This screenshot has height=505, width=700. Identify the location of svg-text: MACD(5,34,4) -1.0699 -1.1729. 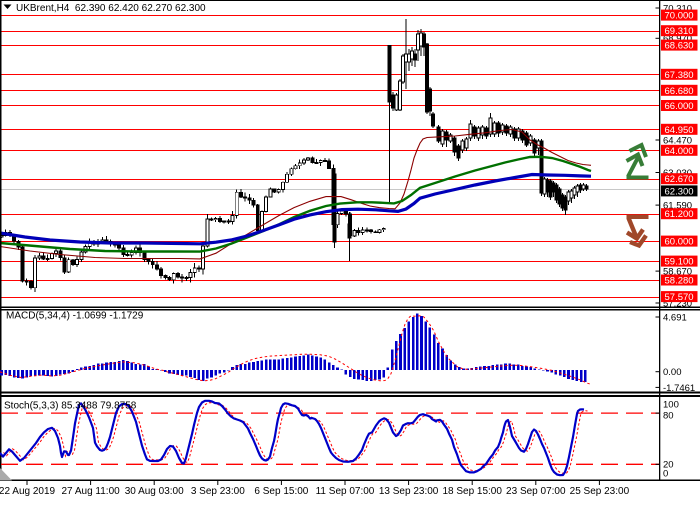
(75, 316).